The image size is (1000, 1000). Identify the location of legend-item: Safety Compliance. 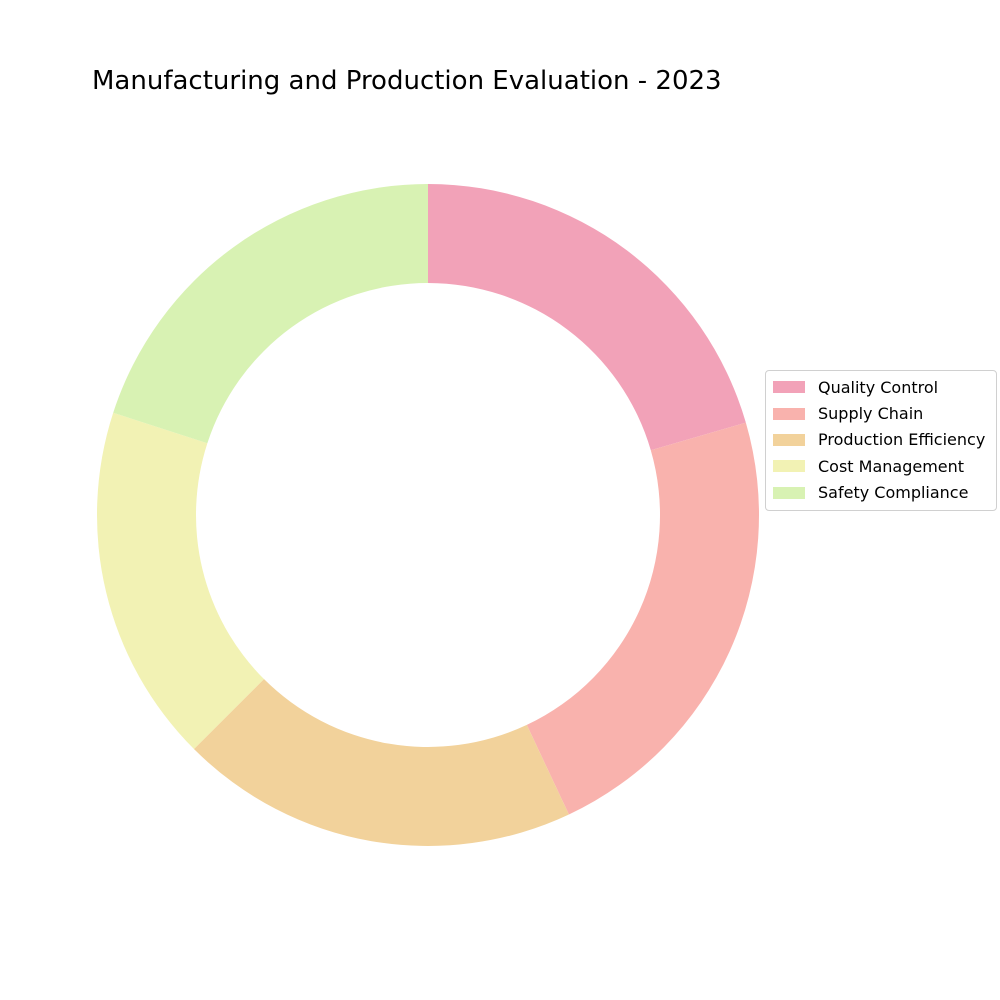
(881, 493).